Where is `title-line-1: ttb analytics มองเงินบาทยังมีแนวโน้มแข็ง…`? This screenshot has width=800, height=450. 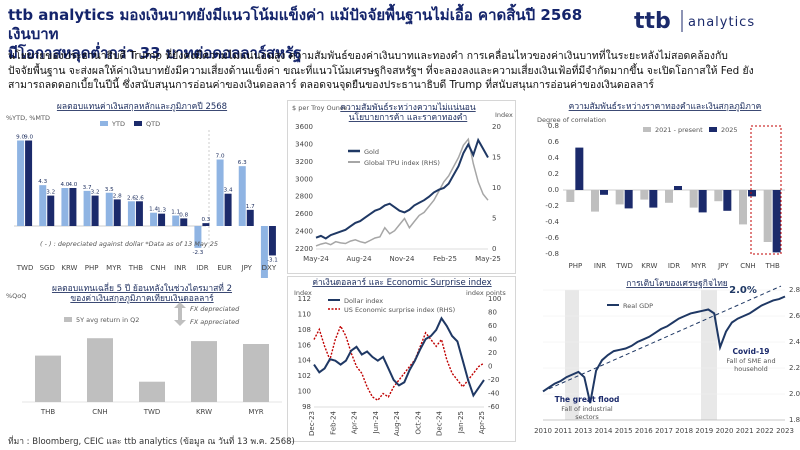
title-line-1: ttb analytics มองเงินบาทยังมีแนวโน้มแข็ง… is located at coordinates (295, 24).